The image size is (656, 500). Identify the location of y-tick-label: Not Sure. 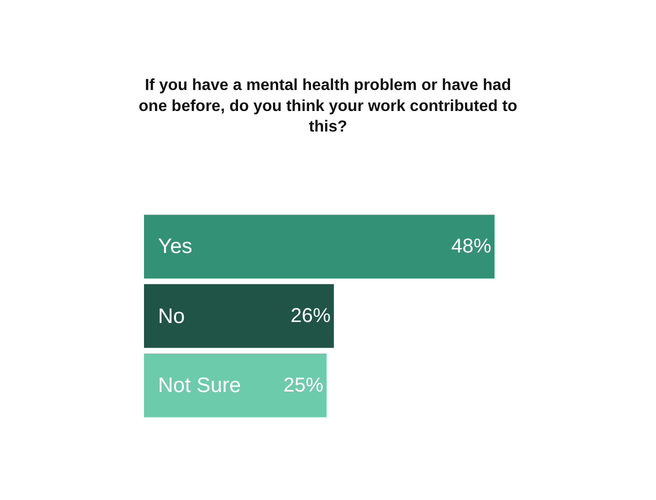
(199, 385).